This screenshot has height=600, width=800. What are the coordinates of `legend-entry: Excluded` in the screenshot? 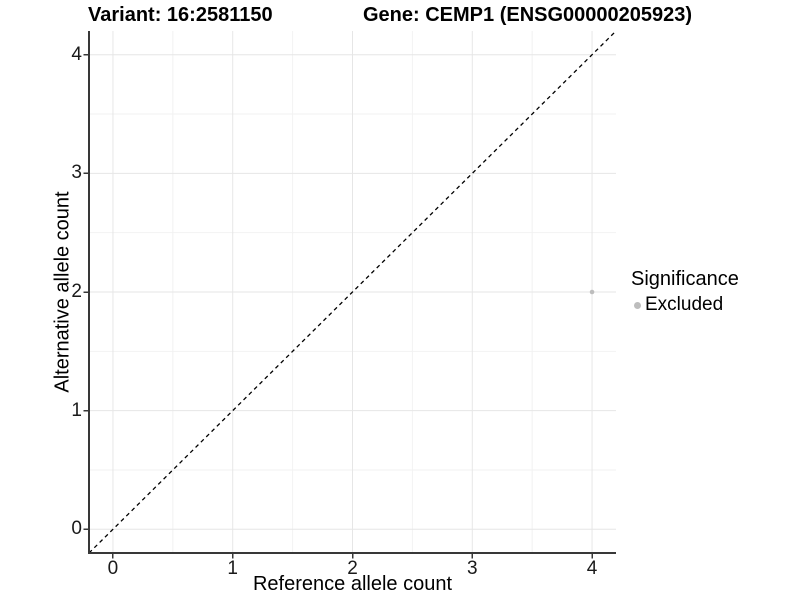 It's located at (683, 305).